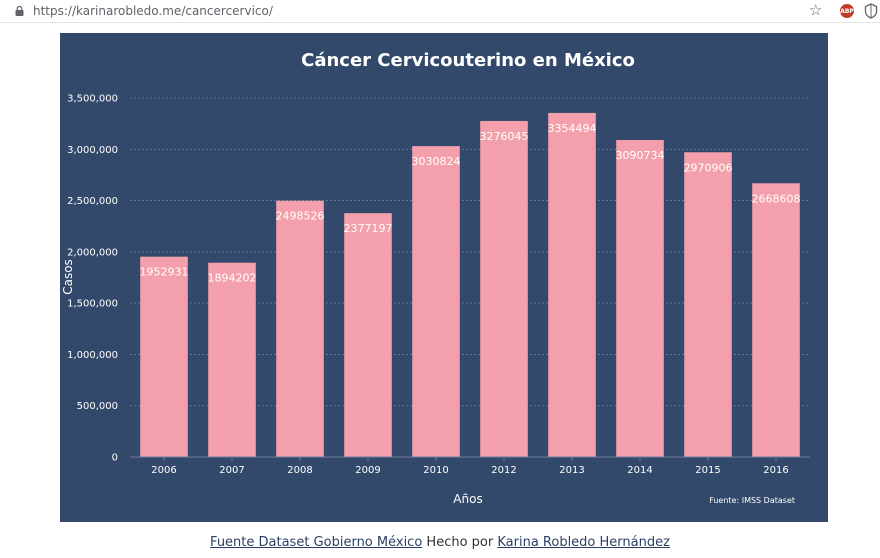 The height and width of the screenshot is (558, 880). What do you see at coordinates (708, 167) in the screenshot?
I see `bar-data-label: 2970906` at bounding box center [708, 167].